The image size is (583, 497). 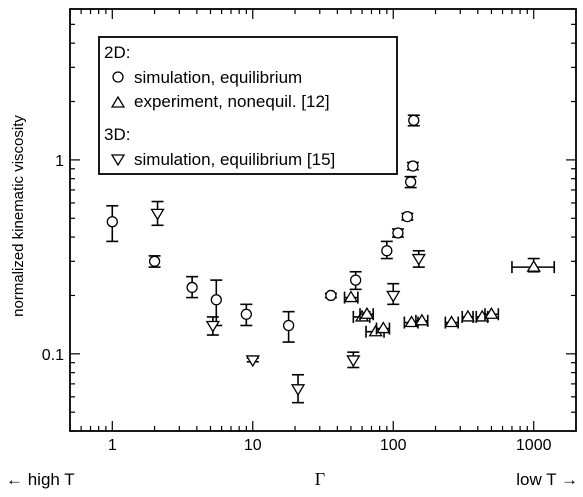 What do you see at coordinates (320, 479) in the screenshot?
I see `x-axis-label-gamma: Γ` at bounding box center [320, 479].